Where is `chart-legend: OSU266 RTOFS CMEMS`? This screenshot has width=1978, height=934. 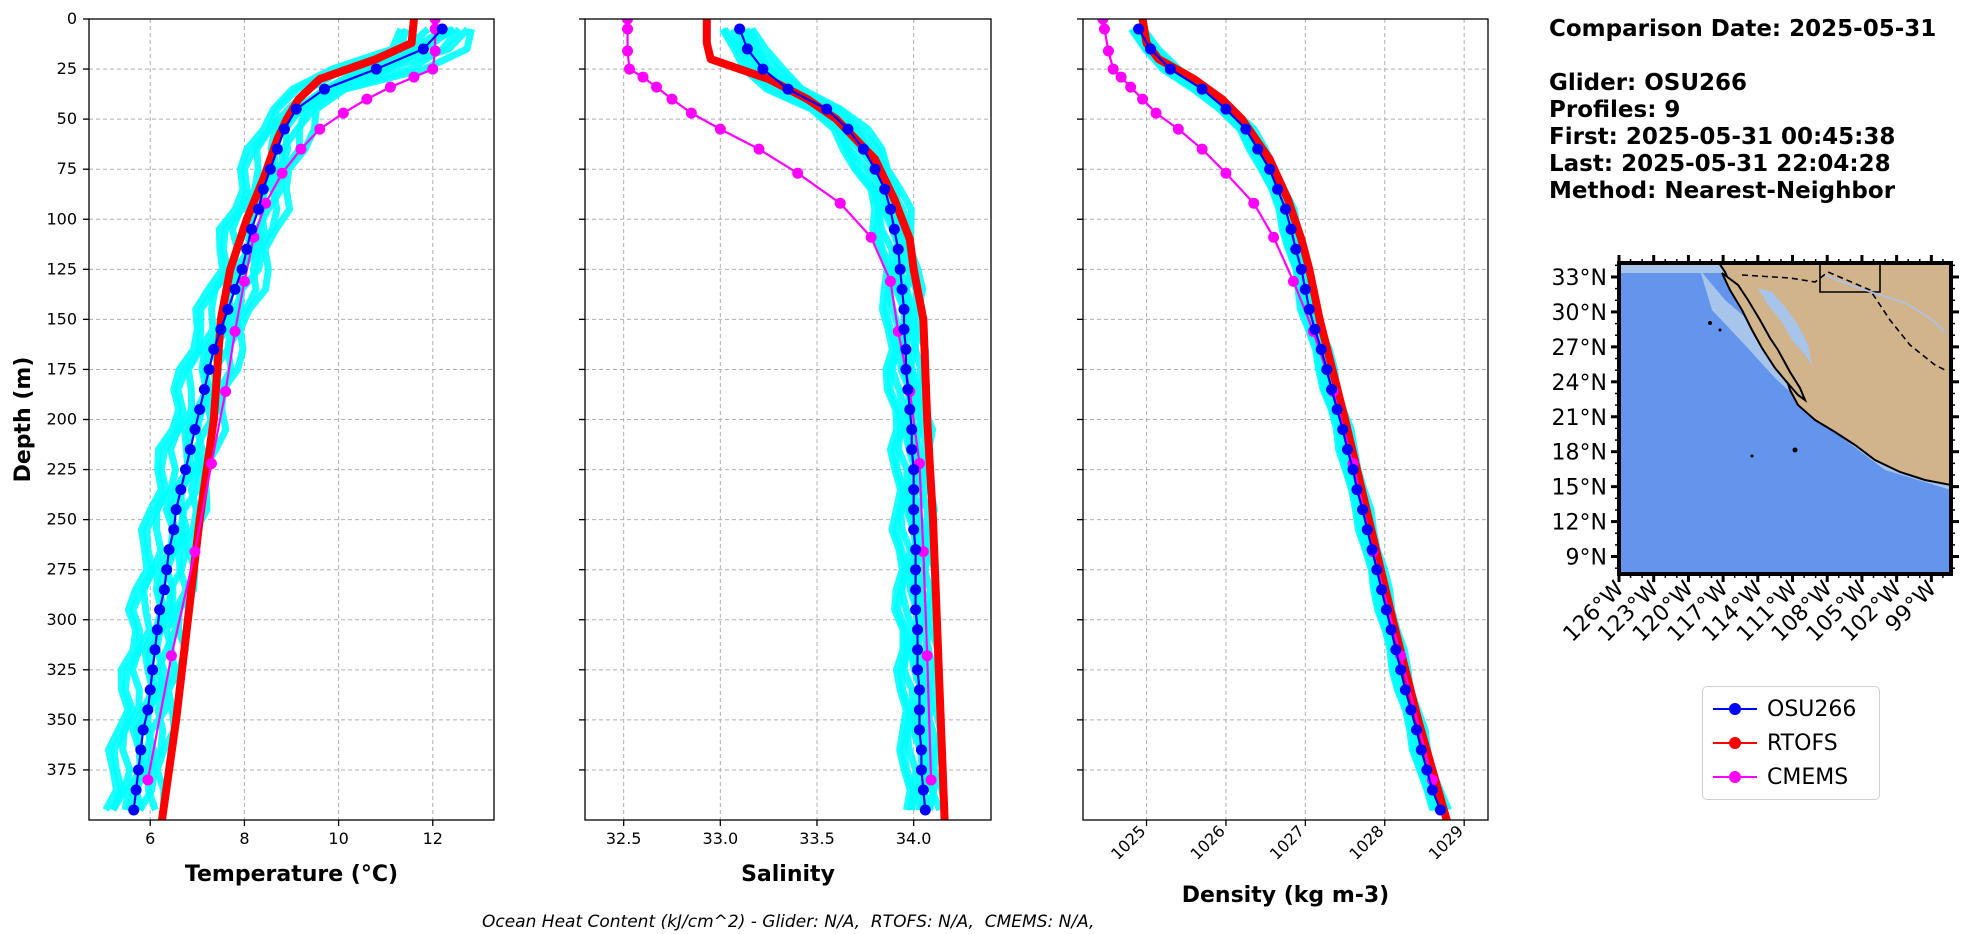
chart-legend: OSU266 RTOFS CMEMS is located at coordinates (1791, 743).